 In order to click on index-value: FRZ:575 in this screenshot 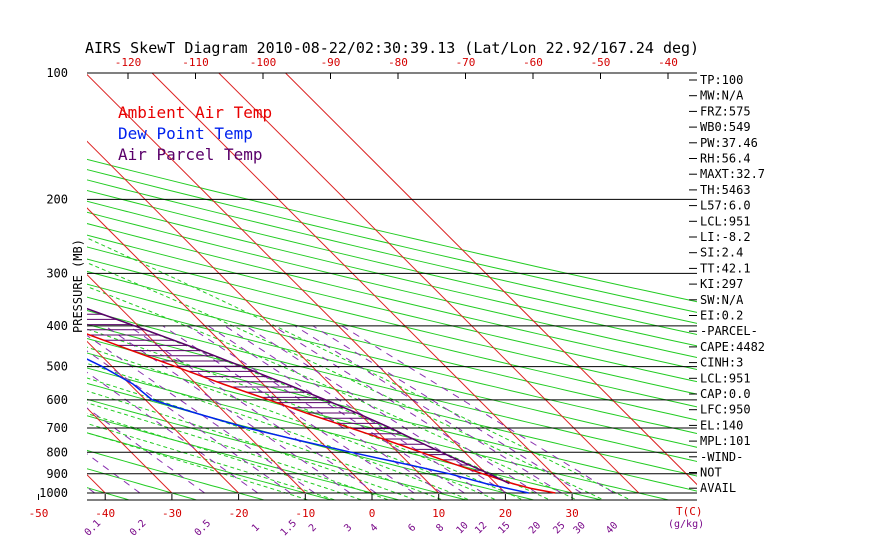, I will do `click(725, 111)`.